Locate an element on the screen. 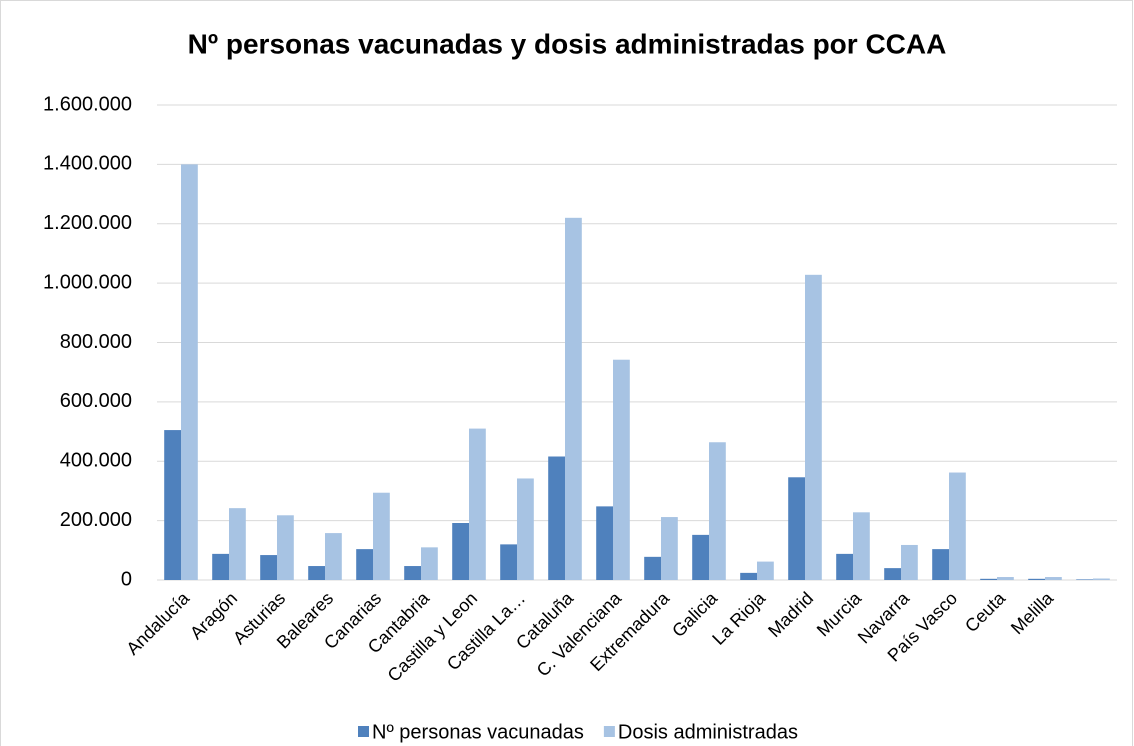  y-tick-label: 400.000 is located at coordinates (96, 461).